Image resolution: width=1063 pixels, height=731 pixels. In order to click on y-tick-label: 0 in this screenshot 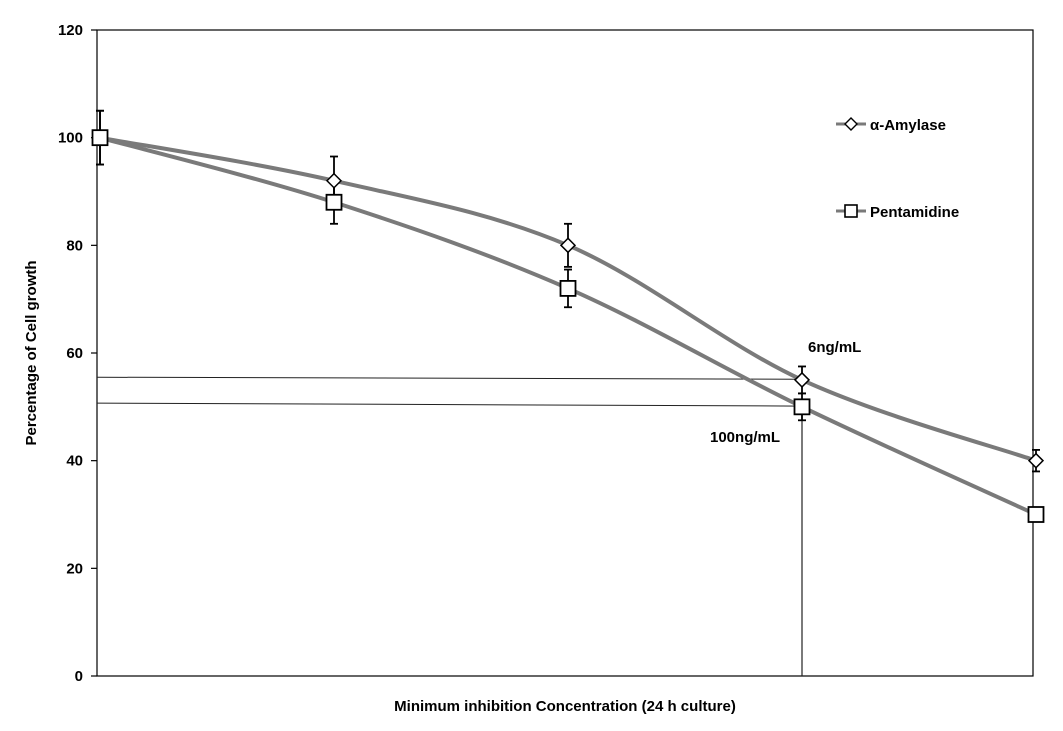, I will do `click(79, 676)`.